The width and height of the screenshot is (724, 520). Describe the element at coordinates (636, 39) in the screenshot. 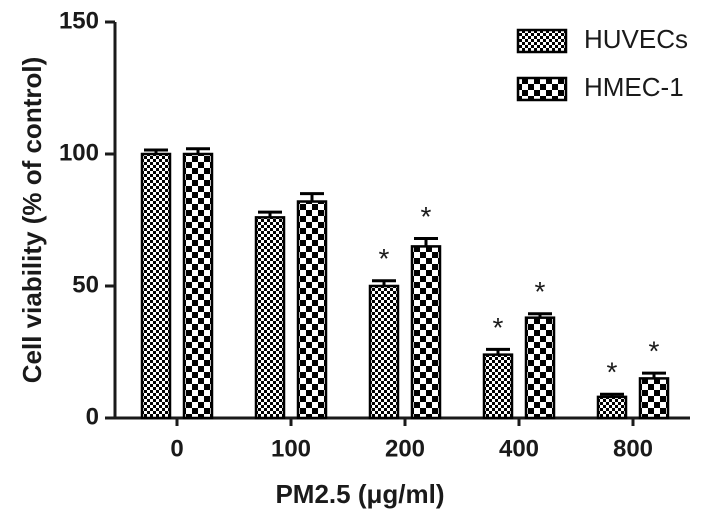

I see `legend-label: HUVECs` at that location.